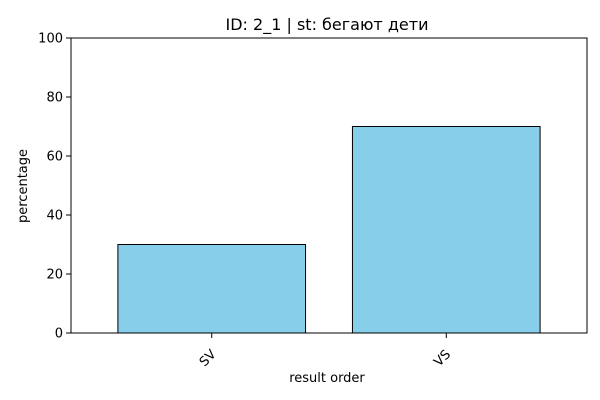  Describe the element at coordinates (54, 98) in the screenshot. I see `y-tick-label: 80` at that location.